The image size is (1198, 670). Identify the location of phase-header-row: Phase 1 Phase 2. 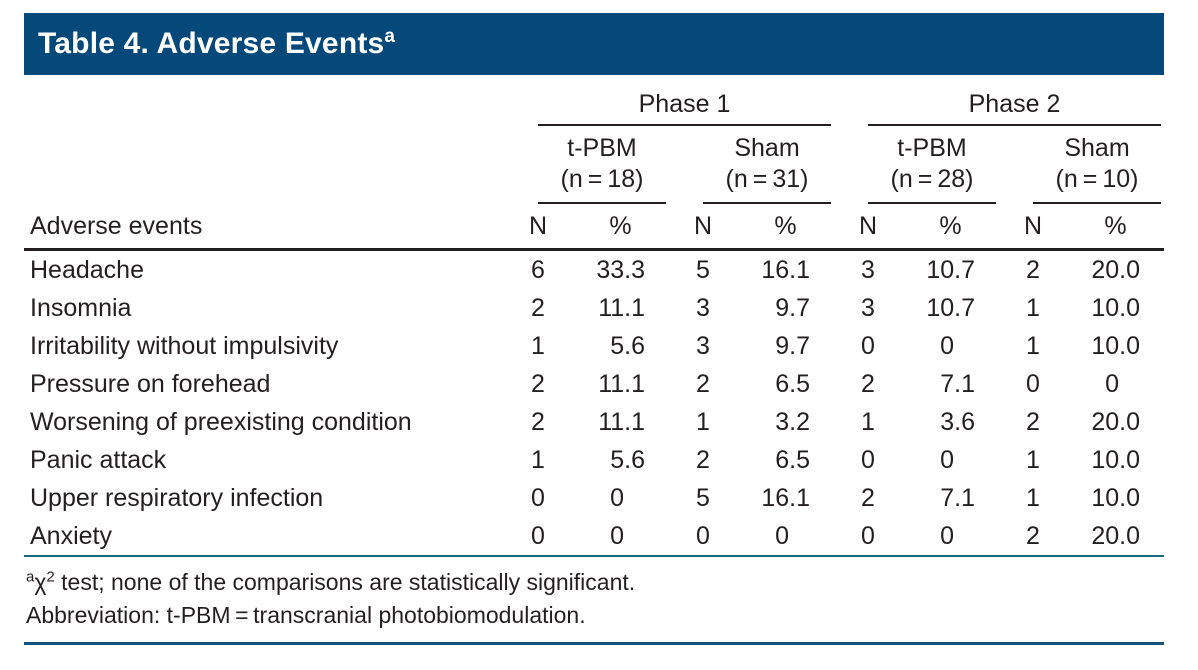
(594, 107).